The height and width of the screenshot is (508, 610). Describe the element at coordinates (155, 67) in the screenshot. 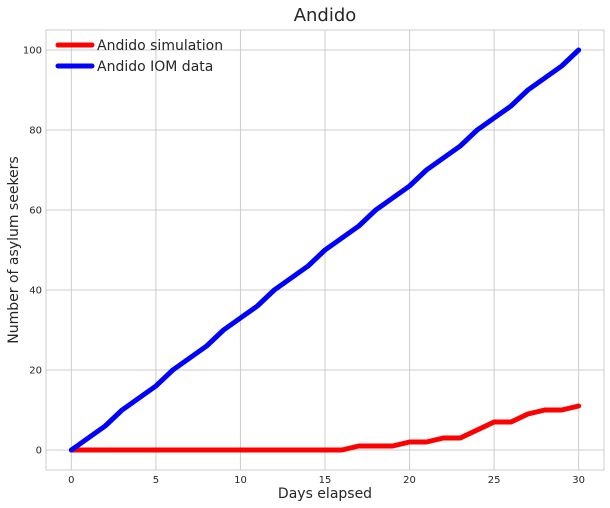

I see `legend-label-iom-data: Andido IOM data` at that location.